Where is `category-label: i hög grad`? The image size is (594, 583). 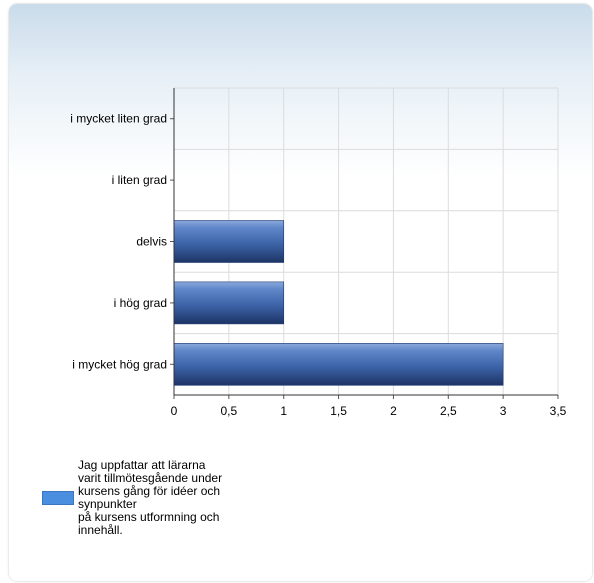 category-label: i hög grad is located at coordinates (140, 303).